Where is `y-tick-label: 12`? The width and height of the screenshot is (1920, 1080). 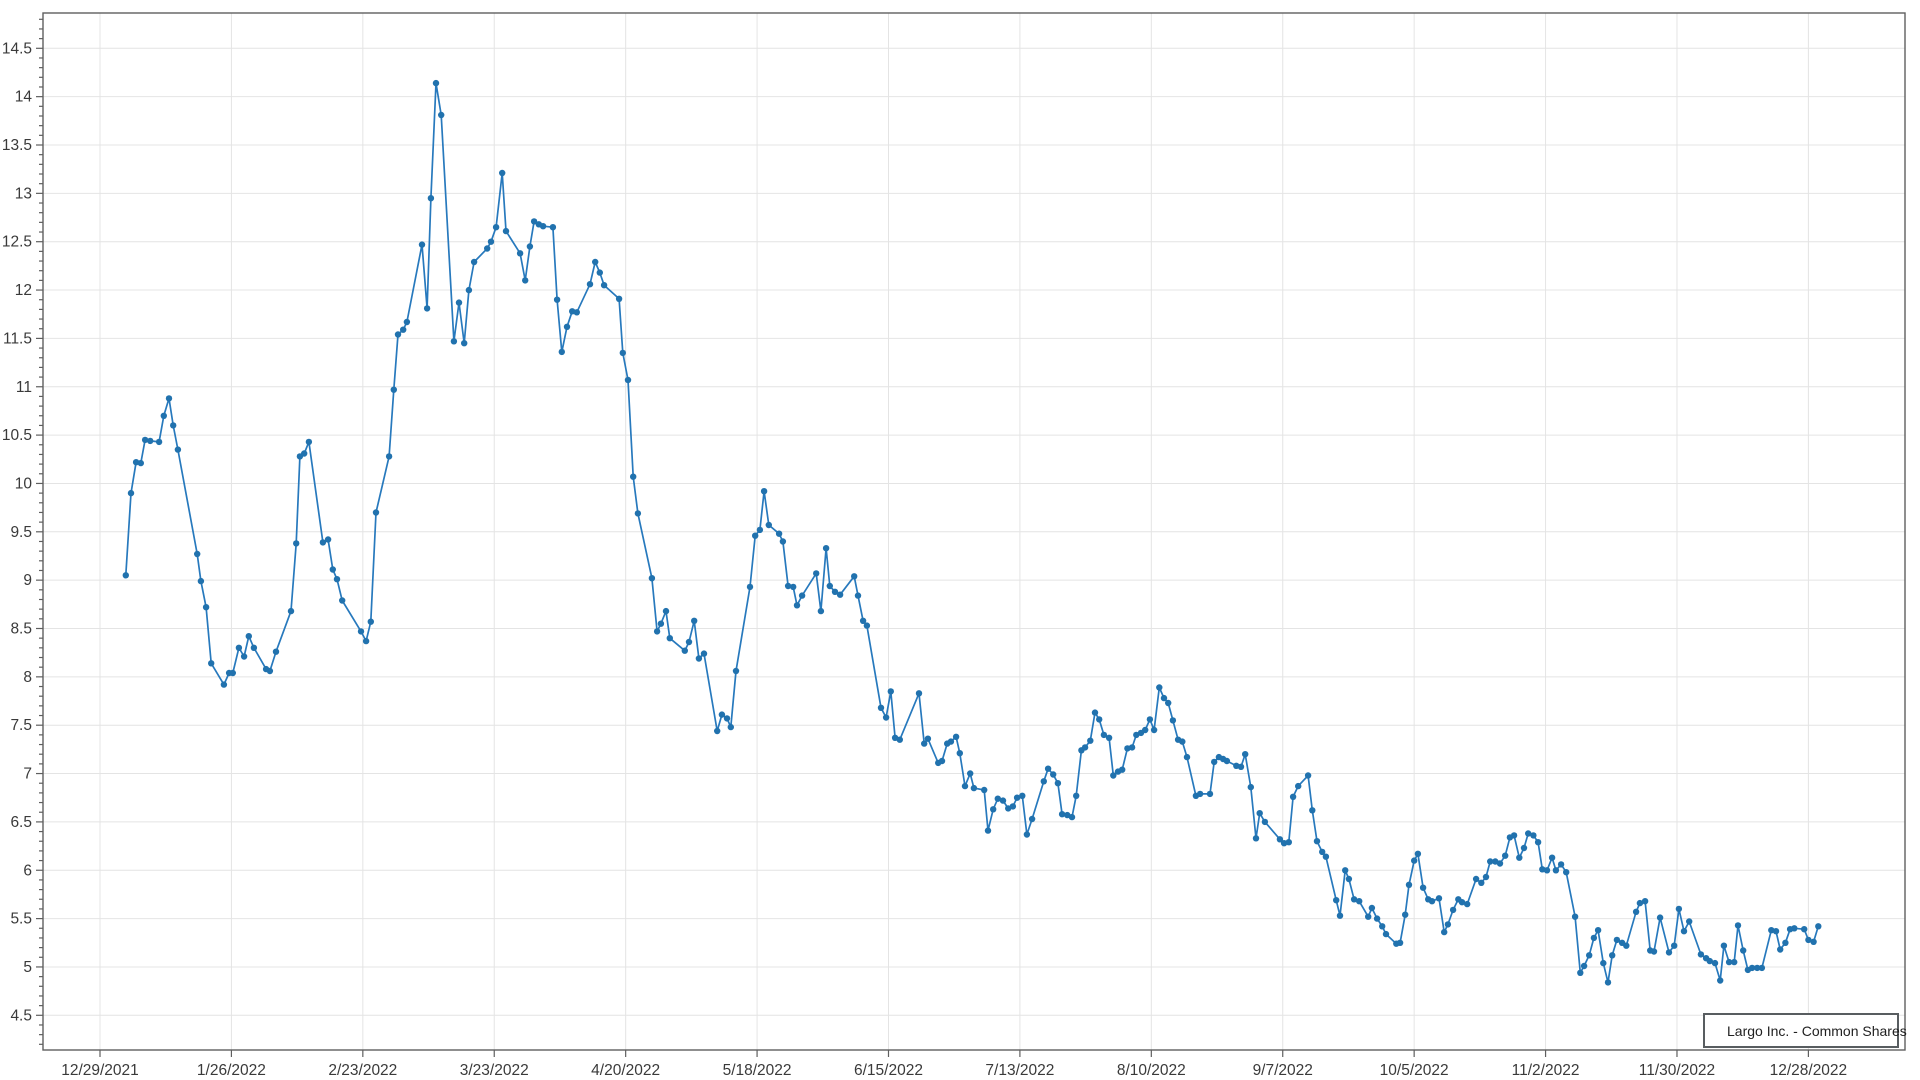
y-tick-label: 12 is located at coordinates (23, 290).